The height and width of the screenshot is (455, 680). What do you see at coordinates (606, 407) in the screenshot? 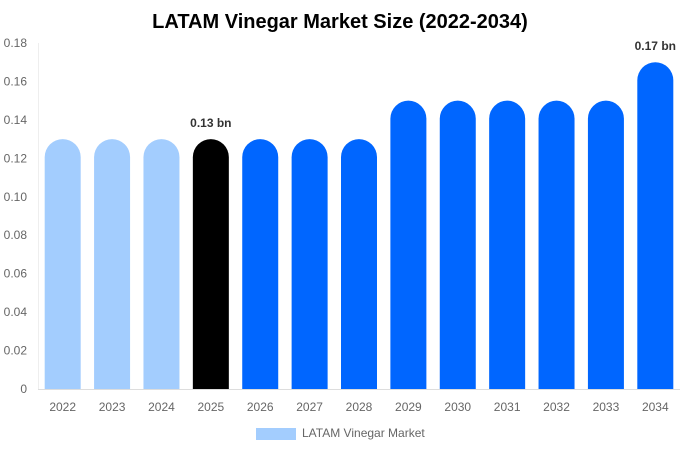
I see `x-tick-label: 2033` at bounding box center [606, 407].